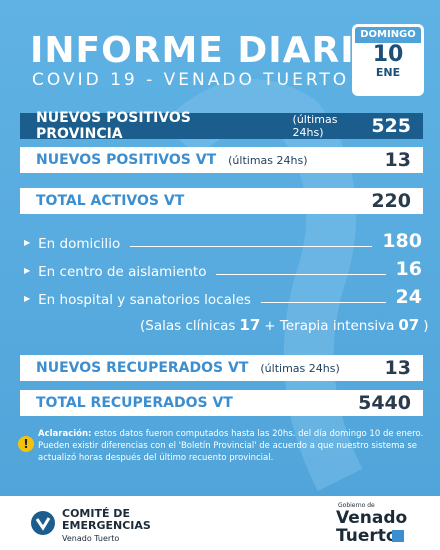 This screenshot has height=550, width=440. What do you see at coordinates (384, 403) in the screenshot?
I see `stat-value: 5440` at bounding box center [384, 403].